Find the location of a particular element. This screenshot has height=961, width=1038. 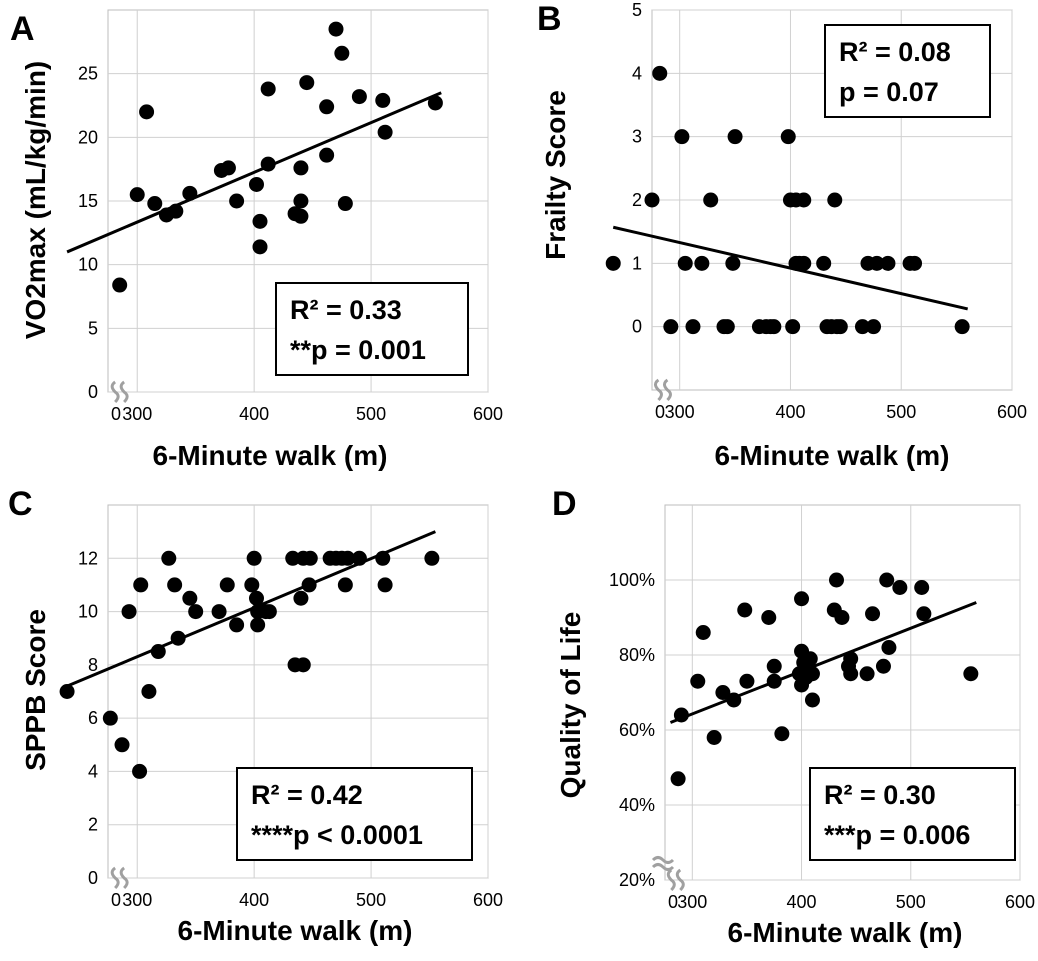

y-tick-label-d: 100% is located at coordinates (632, 580).